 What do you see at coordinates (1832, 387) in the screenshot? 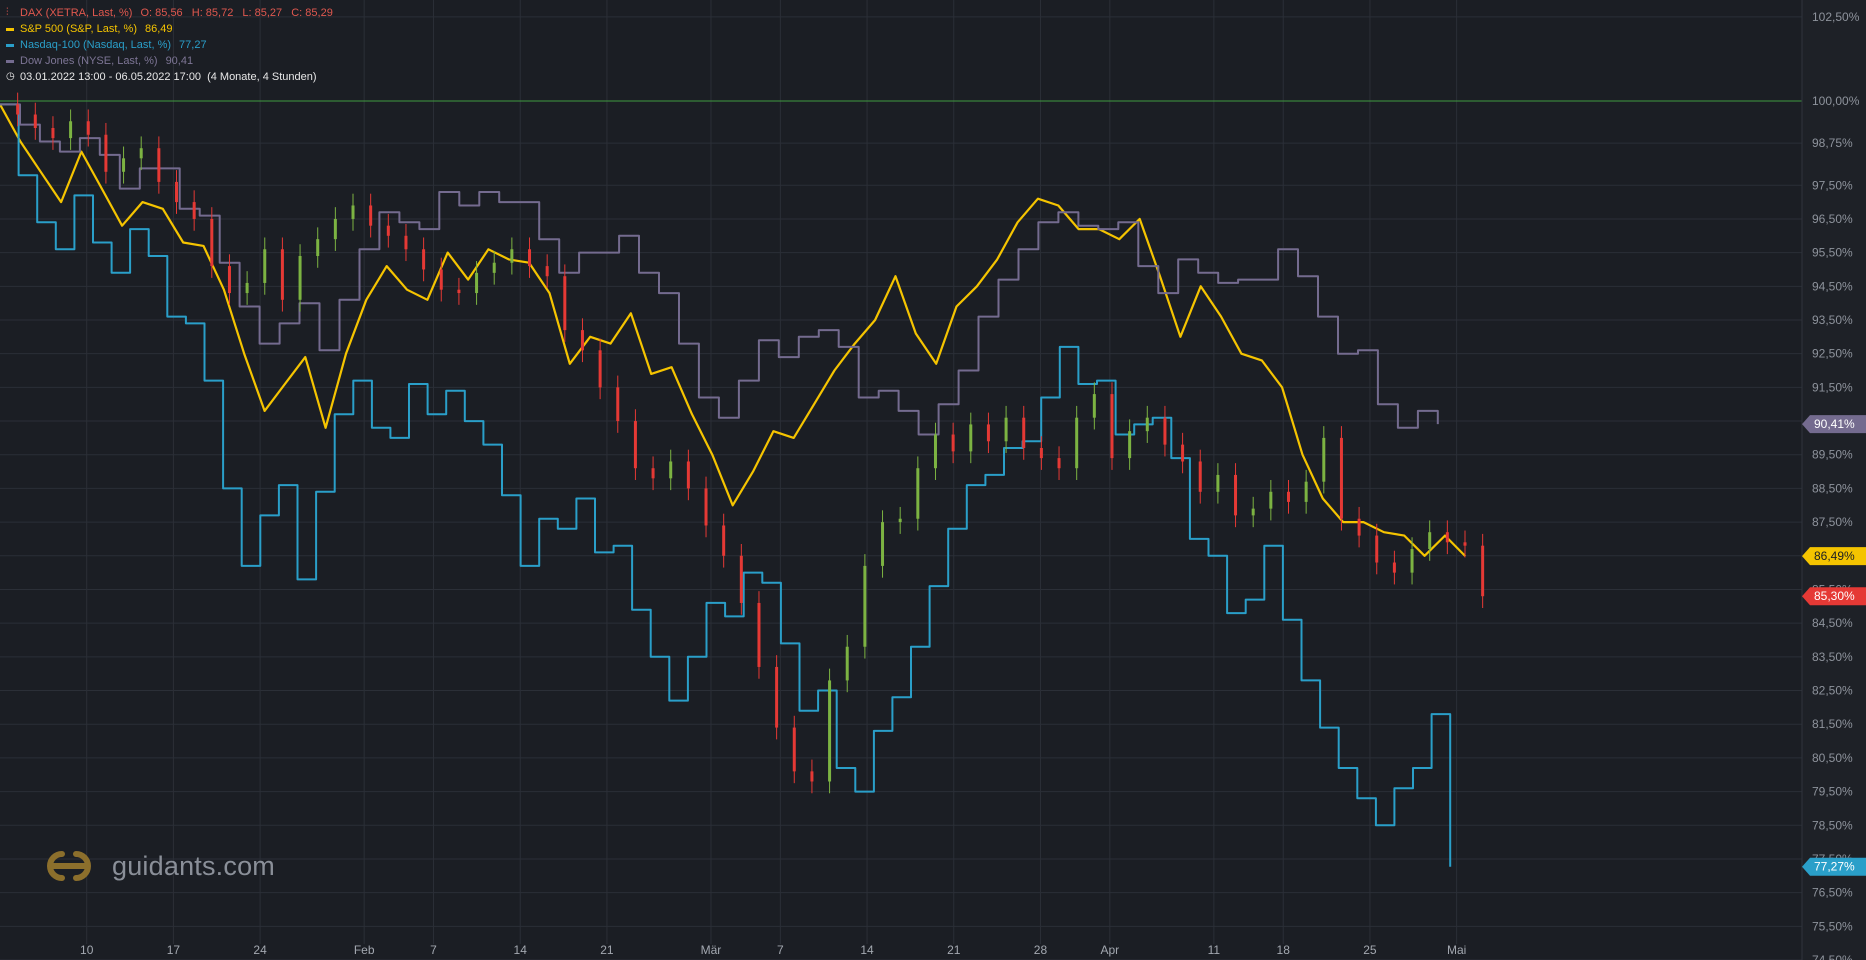
I see `y-tick-label: 91,50%` at bounding box center [1832, 387].